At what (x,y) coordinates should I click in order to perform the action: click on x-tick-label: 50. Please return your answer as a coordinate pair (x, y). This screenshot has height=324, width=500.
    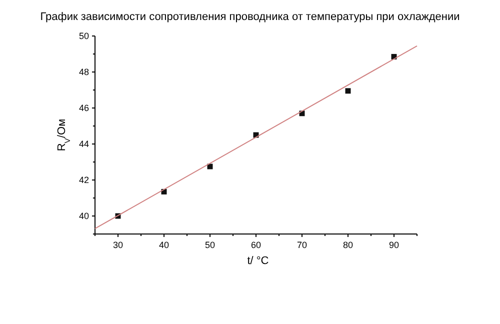
    Looking at the image, I should click on (210, 245).